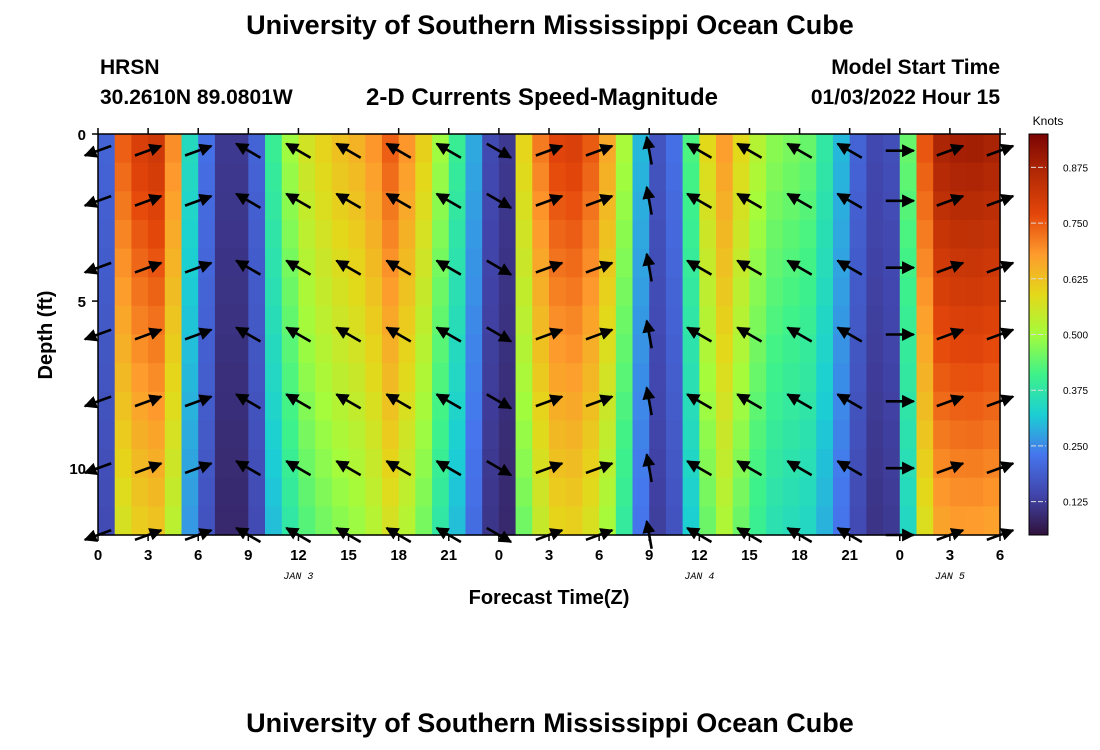 The height and width of the screenshot is (750, 1100). I want to click on x-tick-label: 9, so click(649, 555).